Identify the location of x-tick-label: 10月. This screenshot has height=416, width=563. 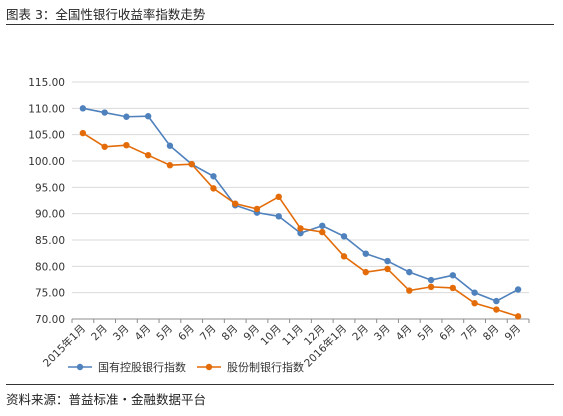
(270, 335).